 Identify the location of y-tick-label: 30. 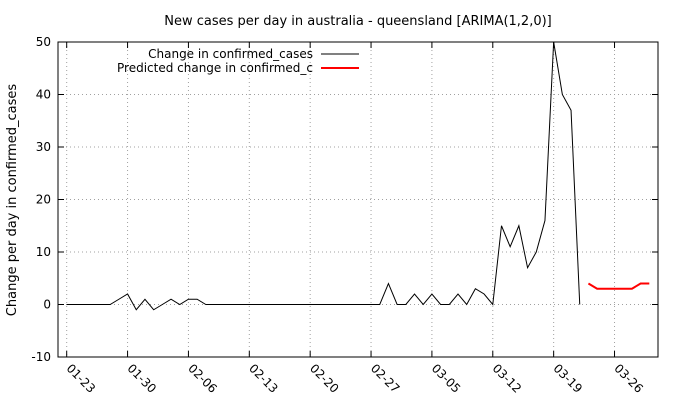
(43, 147).